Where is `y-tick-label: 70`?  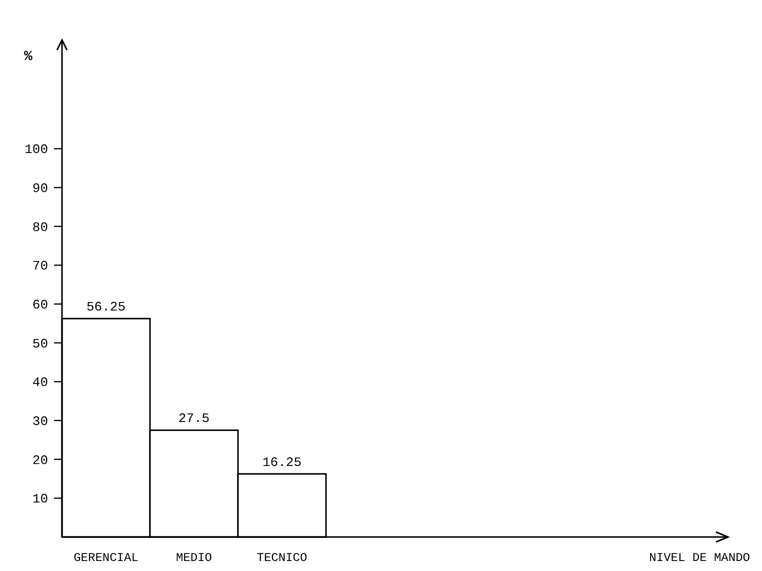 y-tick-label: 70 is located at coordinates (40, 266).